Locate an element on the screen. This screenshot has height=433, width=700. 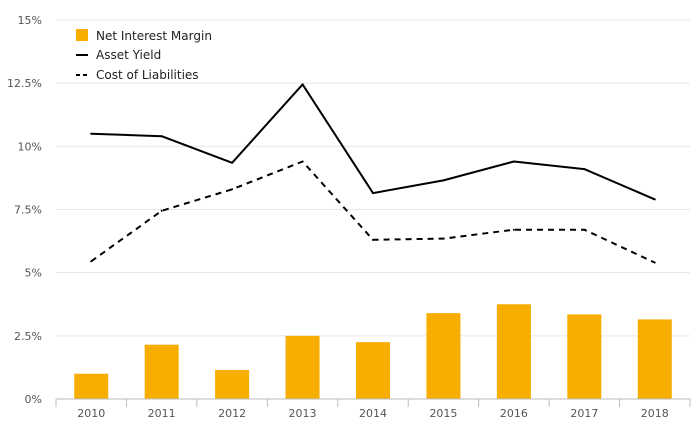
x-tick-label-2018: 2018 is located at coordinates (655, 413).